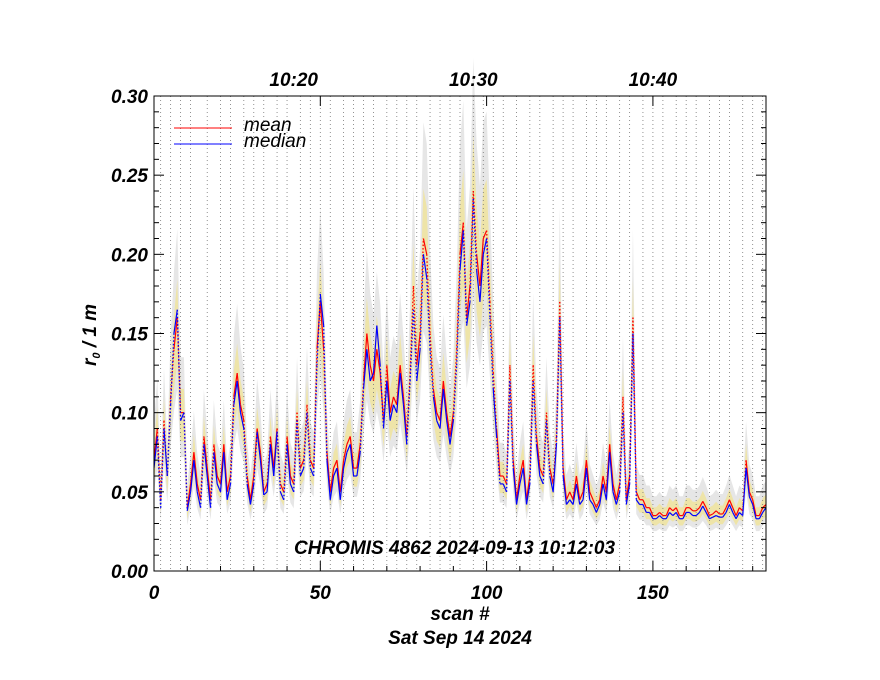  What do you see at coordinates (90, 361) in the screenshot?
I see `y-axis-title-main: r` at bounding box center [90, 361].